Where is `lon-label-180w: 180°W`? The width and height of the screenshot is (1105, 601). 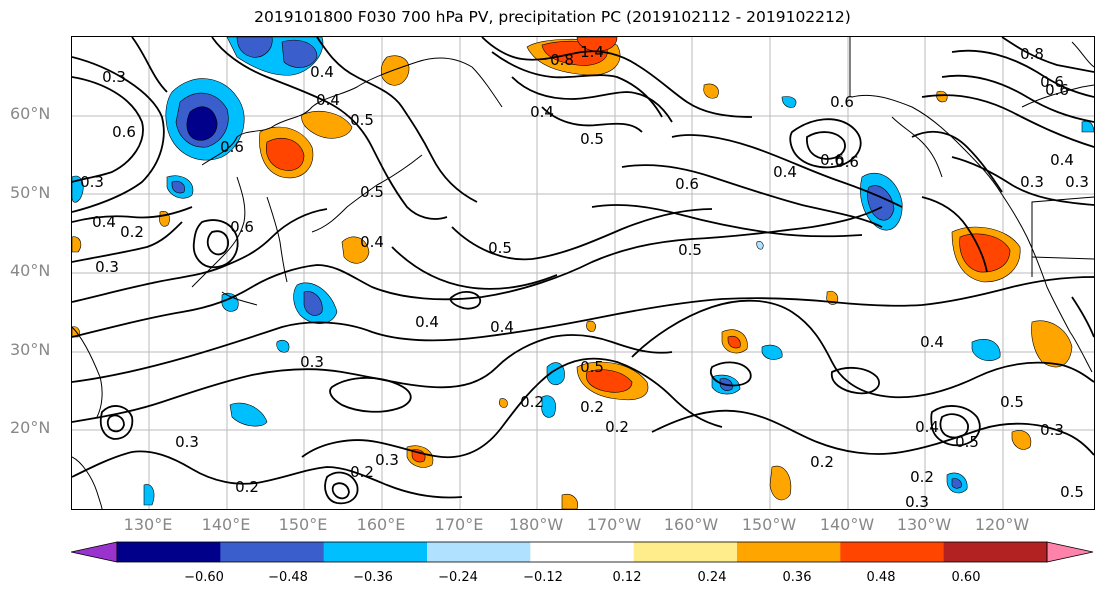
lon-label-180w: 180°W is located at coordinates (536, 524).